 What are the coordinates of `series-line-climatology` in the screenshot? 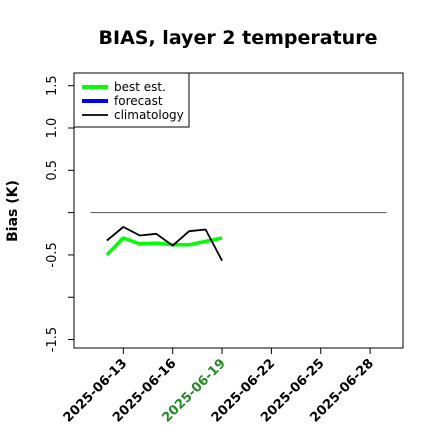 It's located at (164, 244).